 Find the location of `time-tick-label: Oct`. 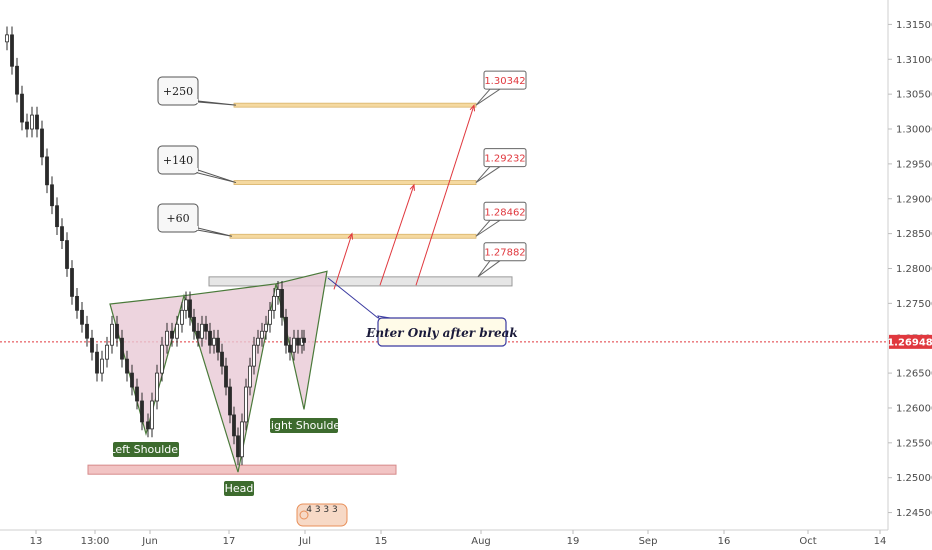

time-tick-label: Oct is located at coordinates (807, 541).